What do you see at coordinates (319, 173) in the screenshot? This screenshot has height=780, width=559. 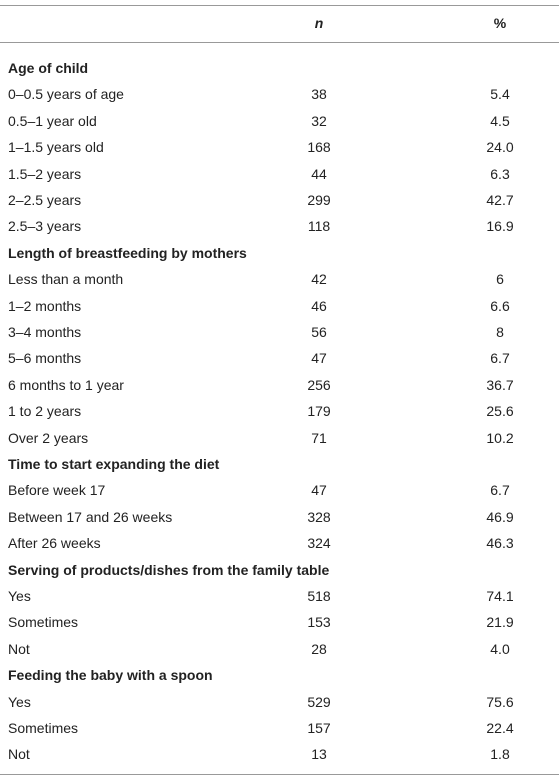 I see `count-cell: 44` at bounding box center [319, 173].